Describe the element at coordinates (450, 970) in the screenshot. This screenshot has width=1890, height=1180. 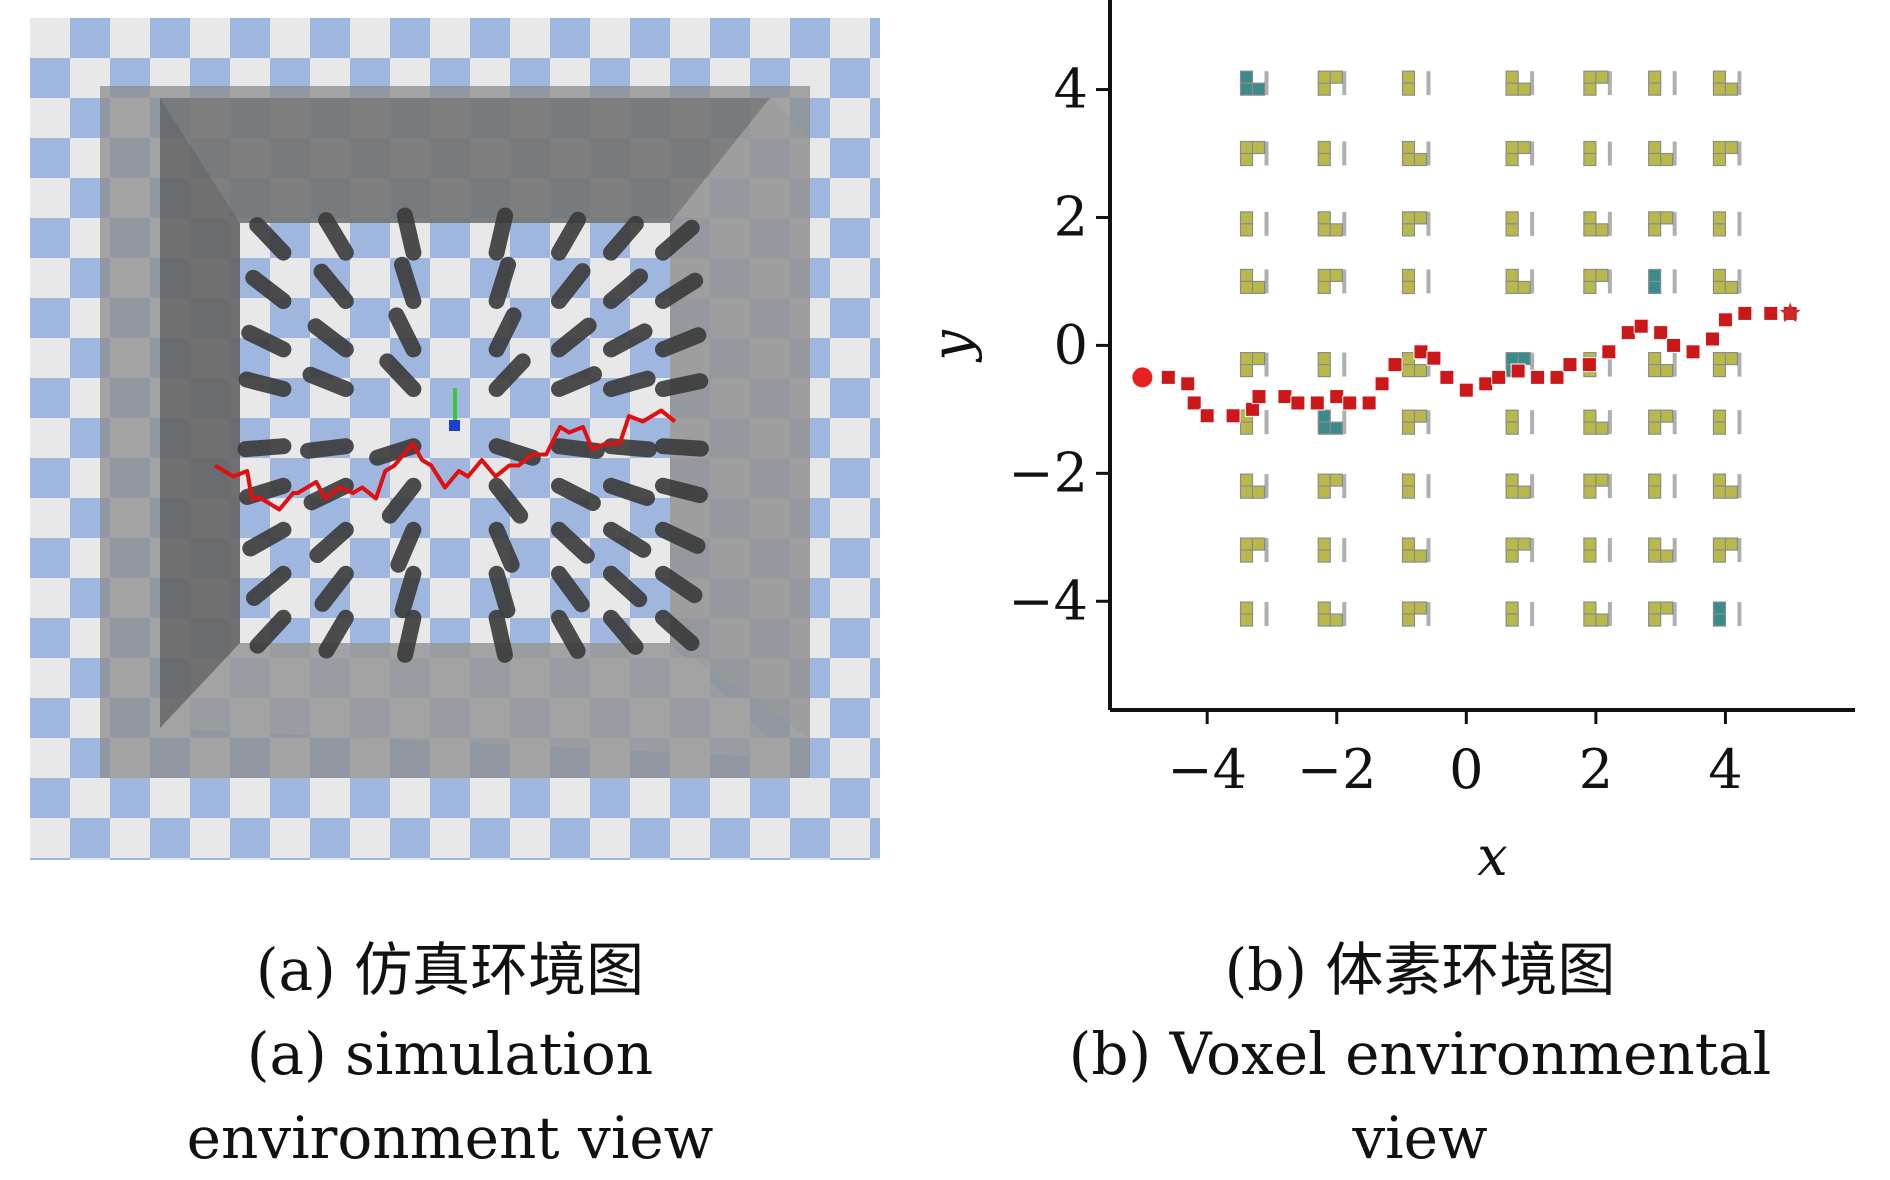
I see `caption-a-zh: (a) 仿真环境图` at that location.